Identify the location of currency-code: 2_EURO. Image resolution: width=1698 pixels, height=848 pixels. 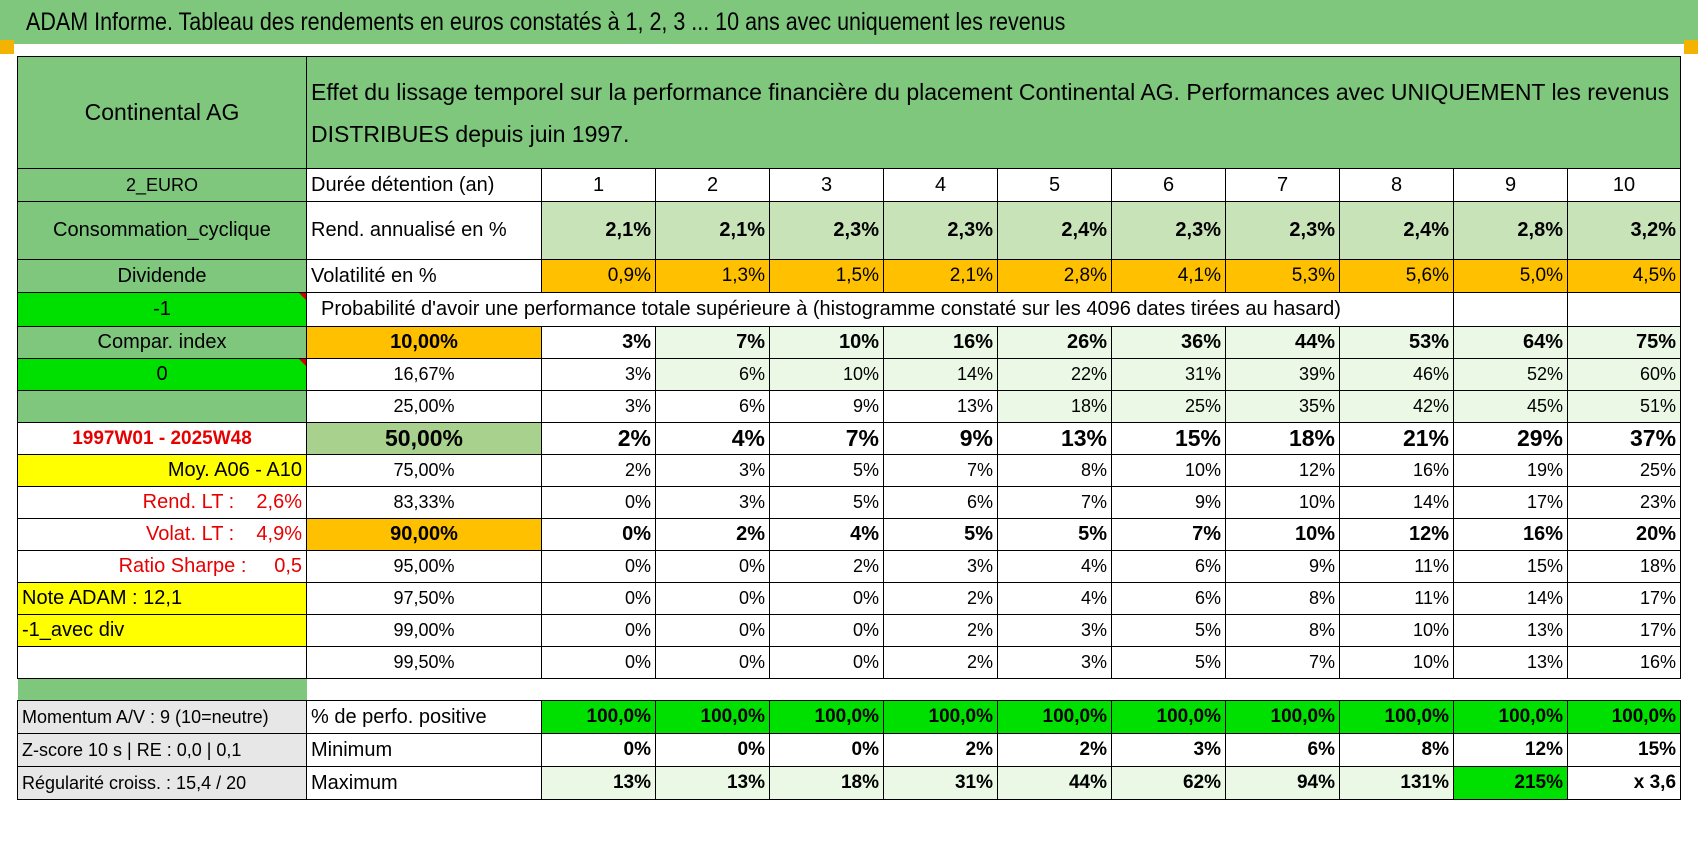
(162, 185).